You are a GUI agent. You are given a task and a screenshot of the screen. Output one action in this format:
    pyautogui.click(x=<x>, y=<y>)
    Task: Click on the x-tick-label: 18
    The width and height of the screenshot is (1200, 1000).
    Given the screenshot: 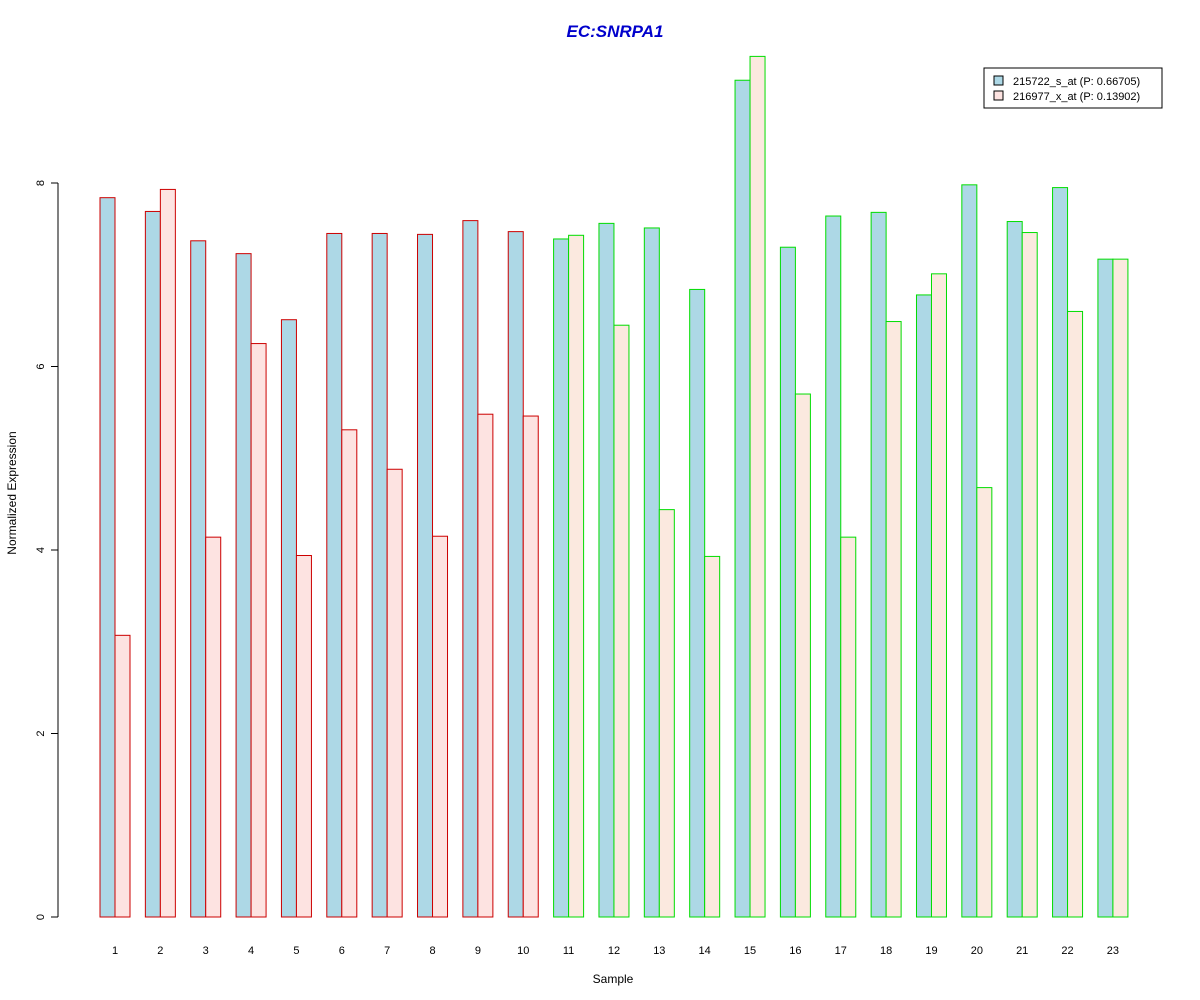 What is the action you would take?
    pyautogui.click(x=886, y=951)
    